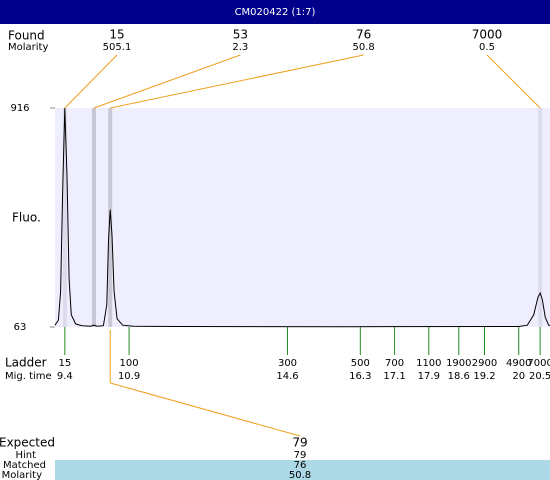  I want to click on mig-time-label: Mig. time, so click(28, 376).